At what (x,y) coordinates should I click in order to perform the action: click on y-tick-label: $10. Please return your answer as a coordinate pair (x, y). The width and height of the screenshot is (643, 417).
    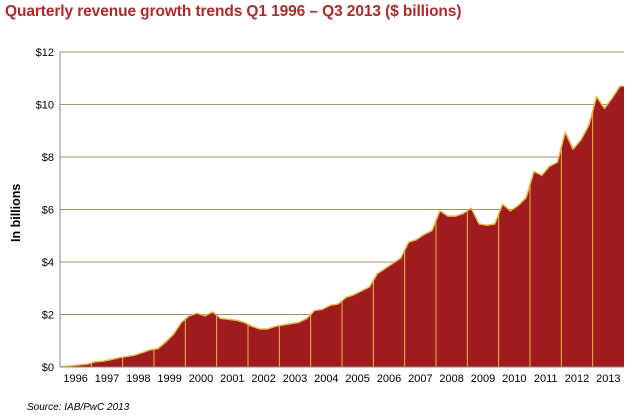
    Looking at the image, I should click on (45, 106).